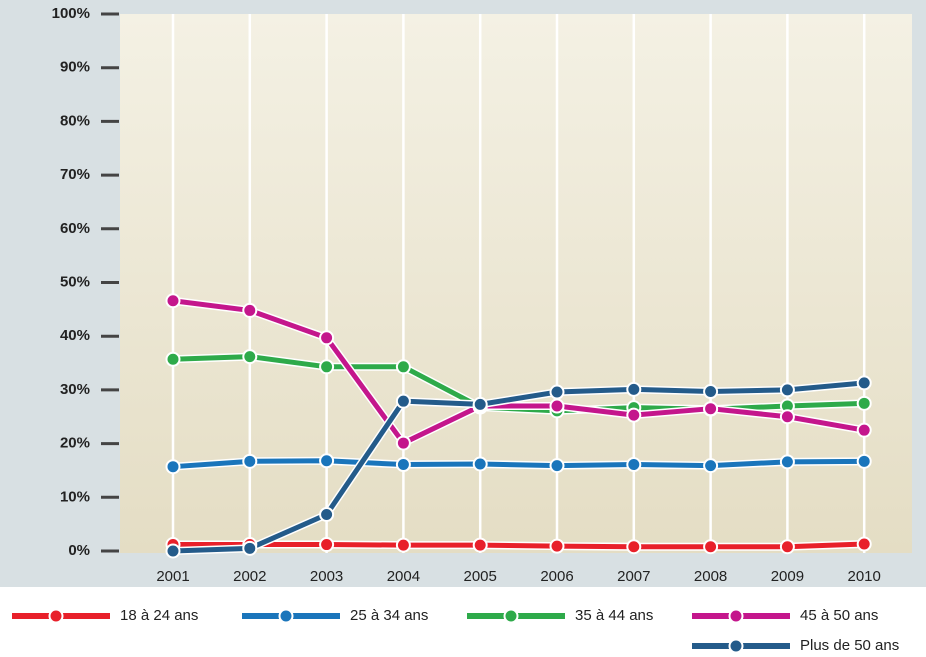 This screenshot has height=657, width=926. What do you see at coordinates (75, 496) in the screenshot?
I see `y-tick-label: 10%` at bounding box center [75, 496].